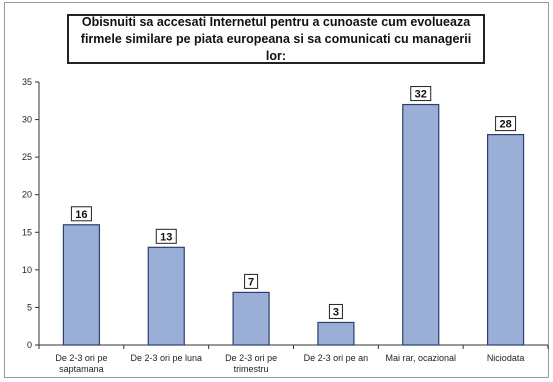 This screenshot has height=382, width=553. I want to click on y-tick-label: 5, so click(29, 307).